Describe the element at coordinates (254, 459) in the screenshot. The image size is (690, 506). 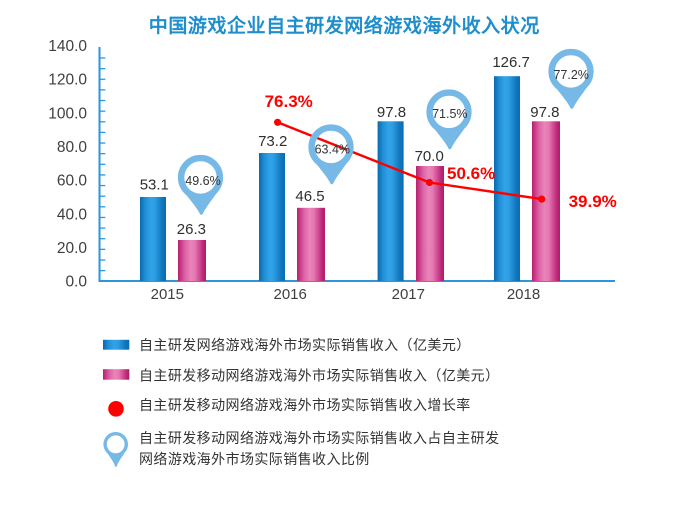
I see `svg-text: 网络游戏海外市场实际销售收入比例` at that location.